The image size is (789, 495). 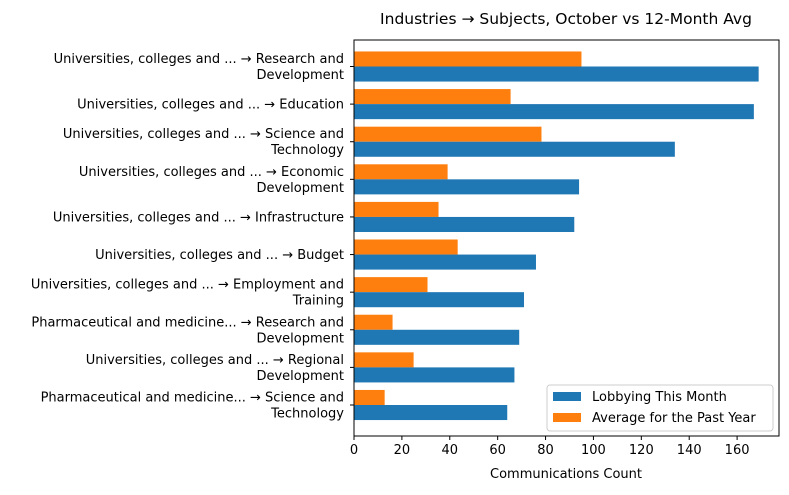 What do you see at coordinates (354, 450) in the screenshot?
I see `x-tick-label: 0` at bounding box center [354, 450].